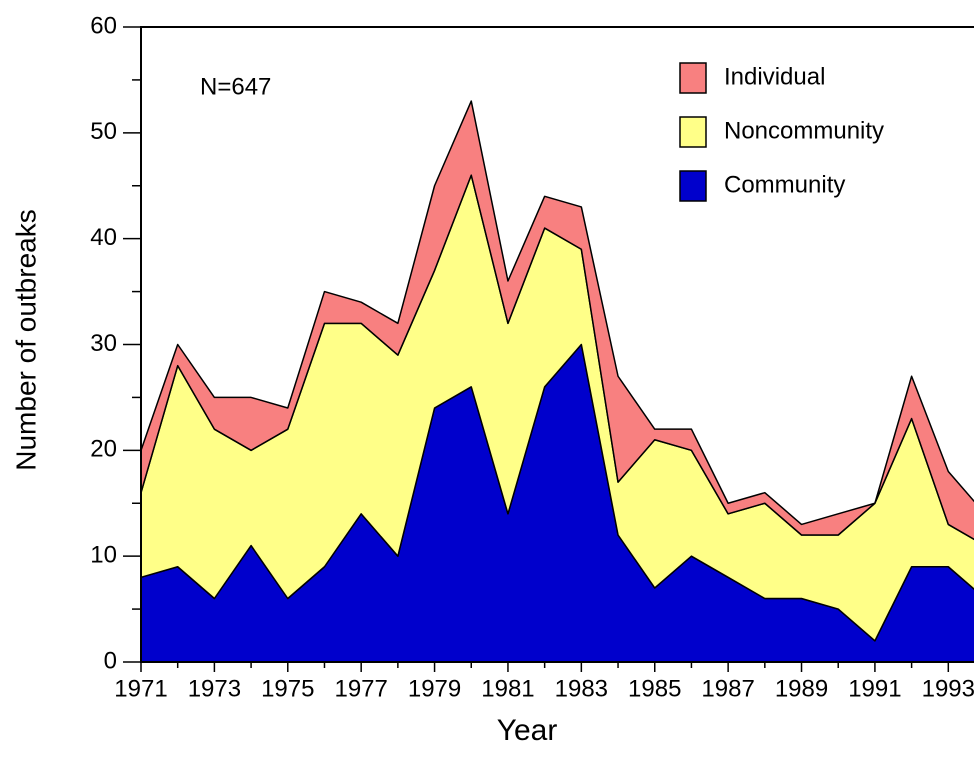  Describe the element at coordinates (103, 449) in the screenshot. I see `y-tick-label: 20` at that location.